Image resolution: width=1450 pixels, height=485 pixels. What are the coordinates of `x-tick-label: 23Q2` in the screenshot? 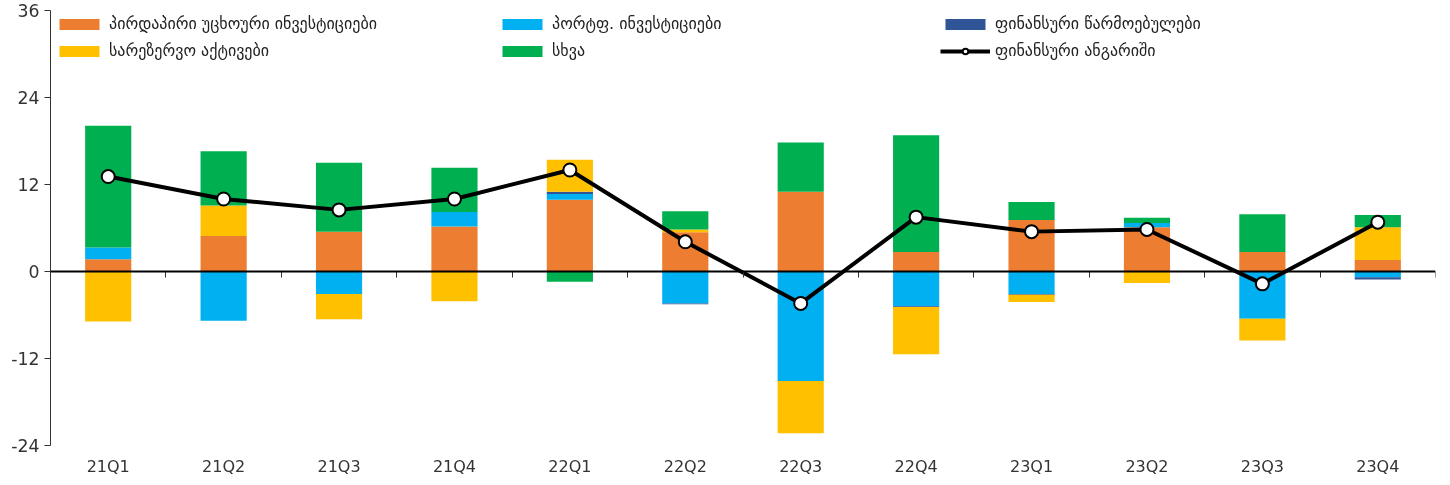 It's located at (1147, 466).